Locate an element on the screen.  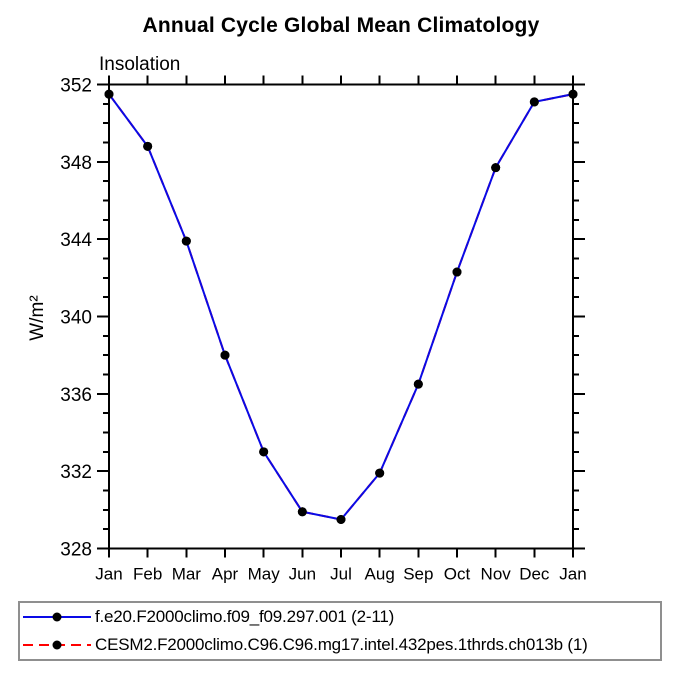
legend-dashed-line-sample is located at coordinates (57, 645).